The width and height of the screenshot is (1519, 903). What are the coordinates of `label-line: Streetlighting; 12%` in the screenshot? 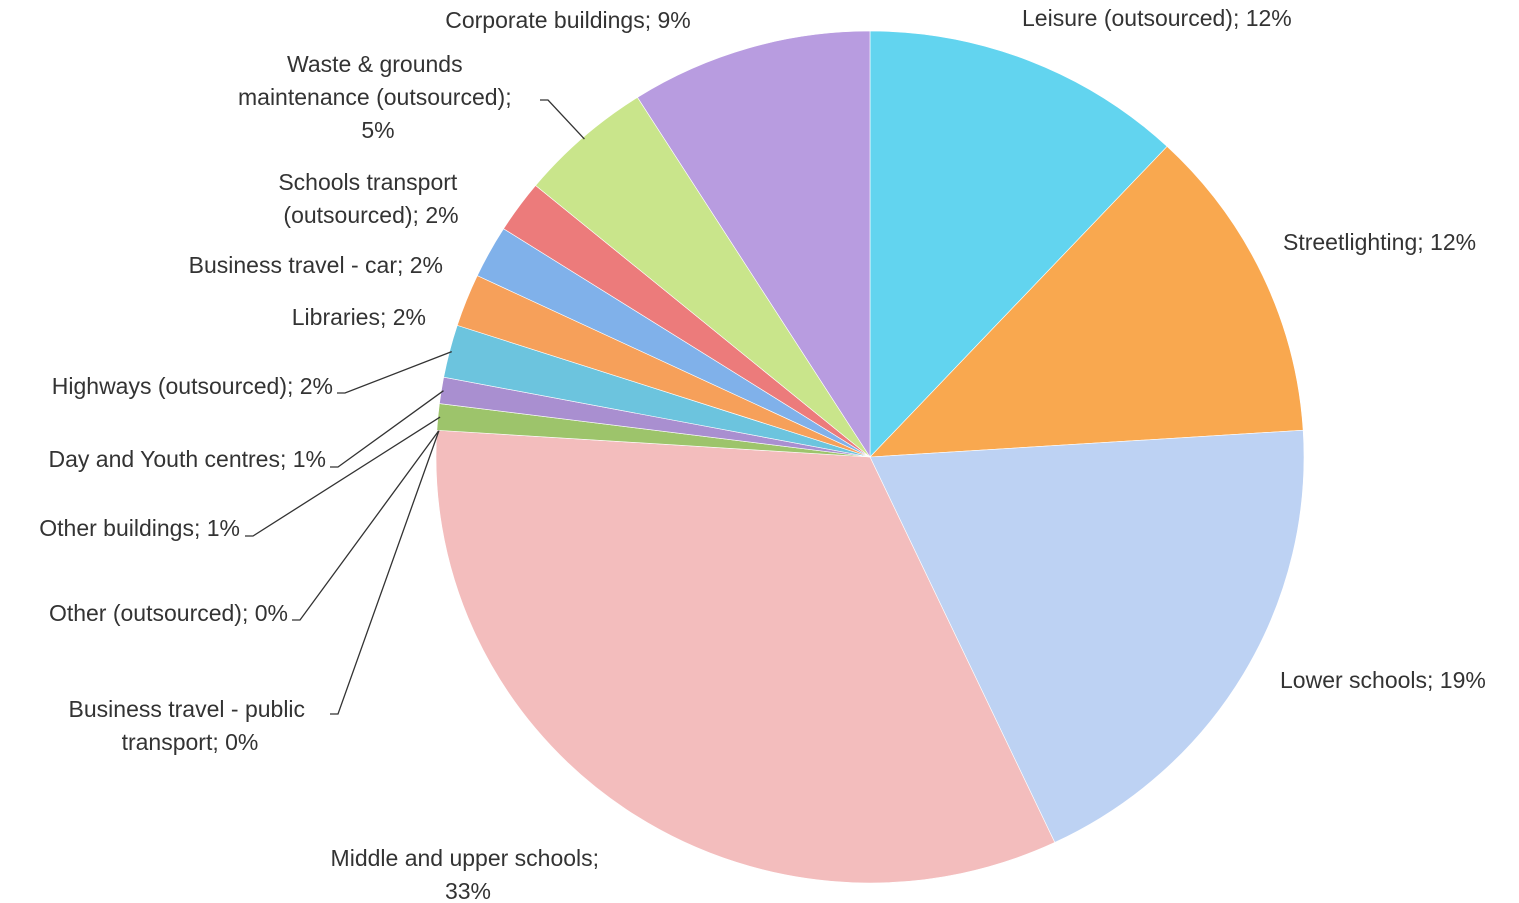 It's located at (1379, 242).